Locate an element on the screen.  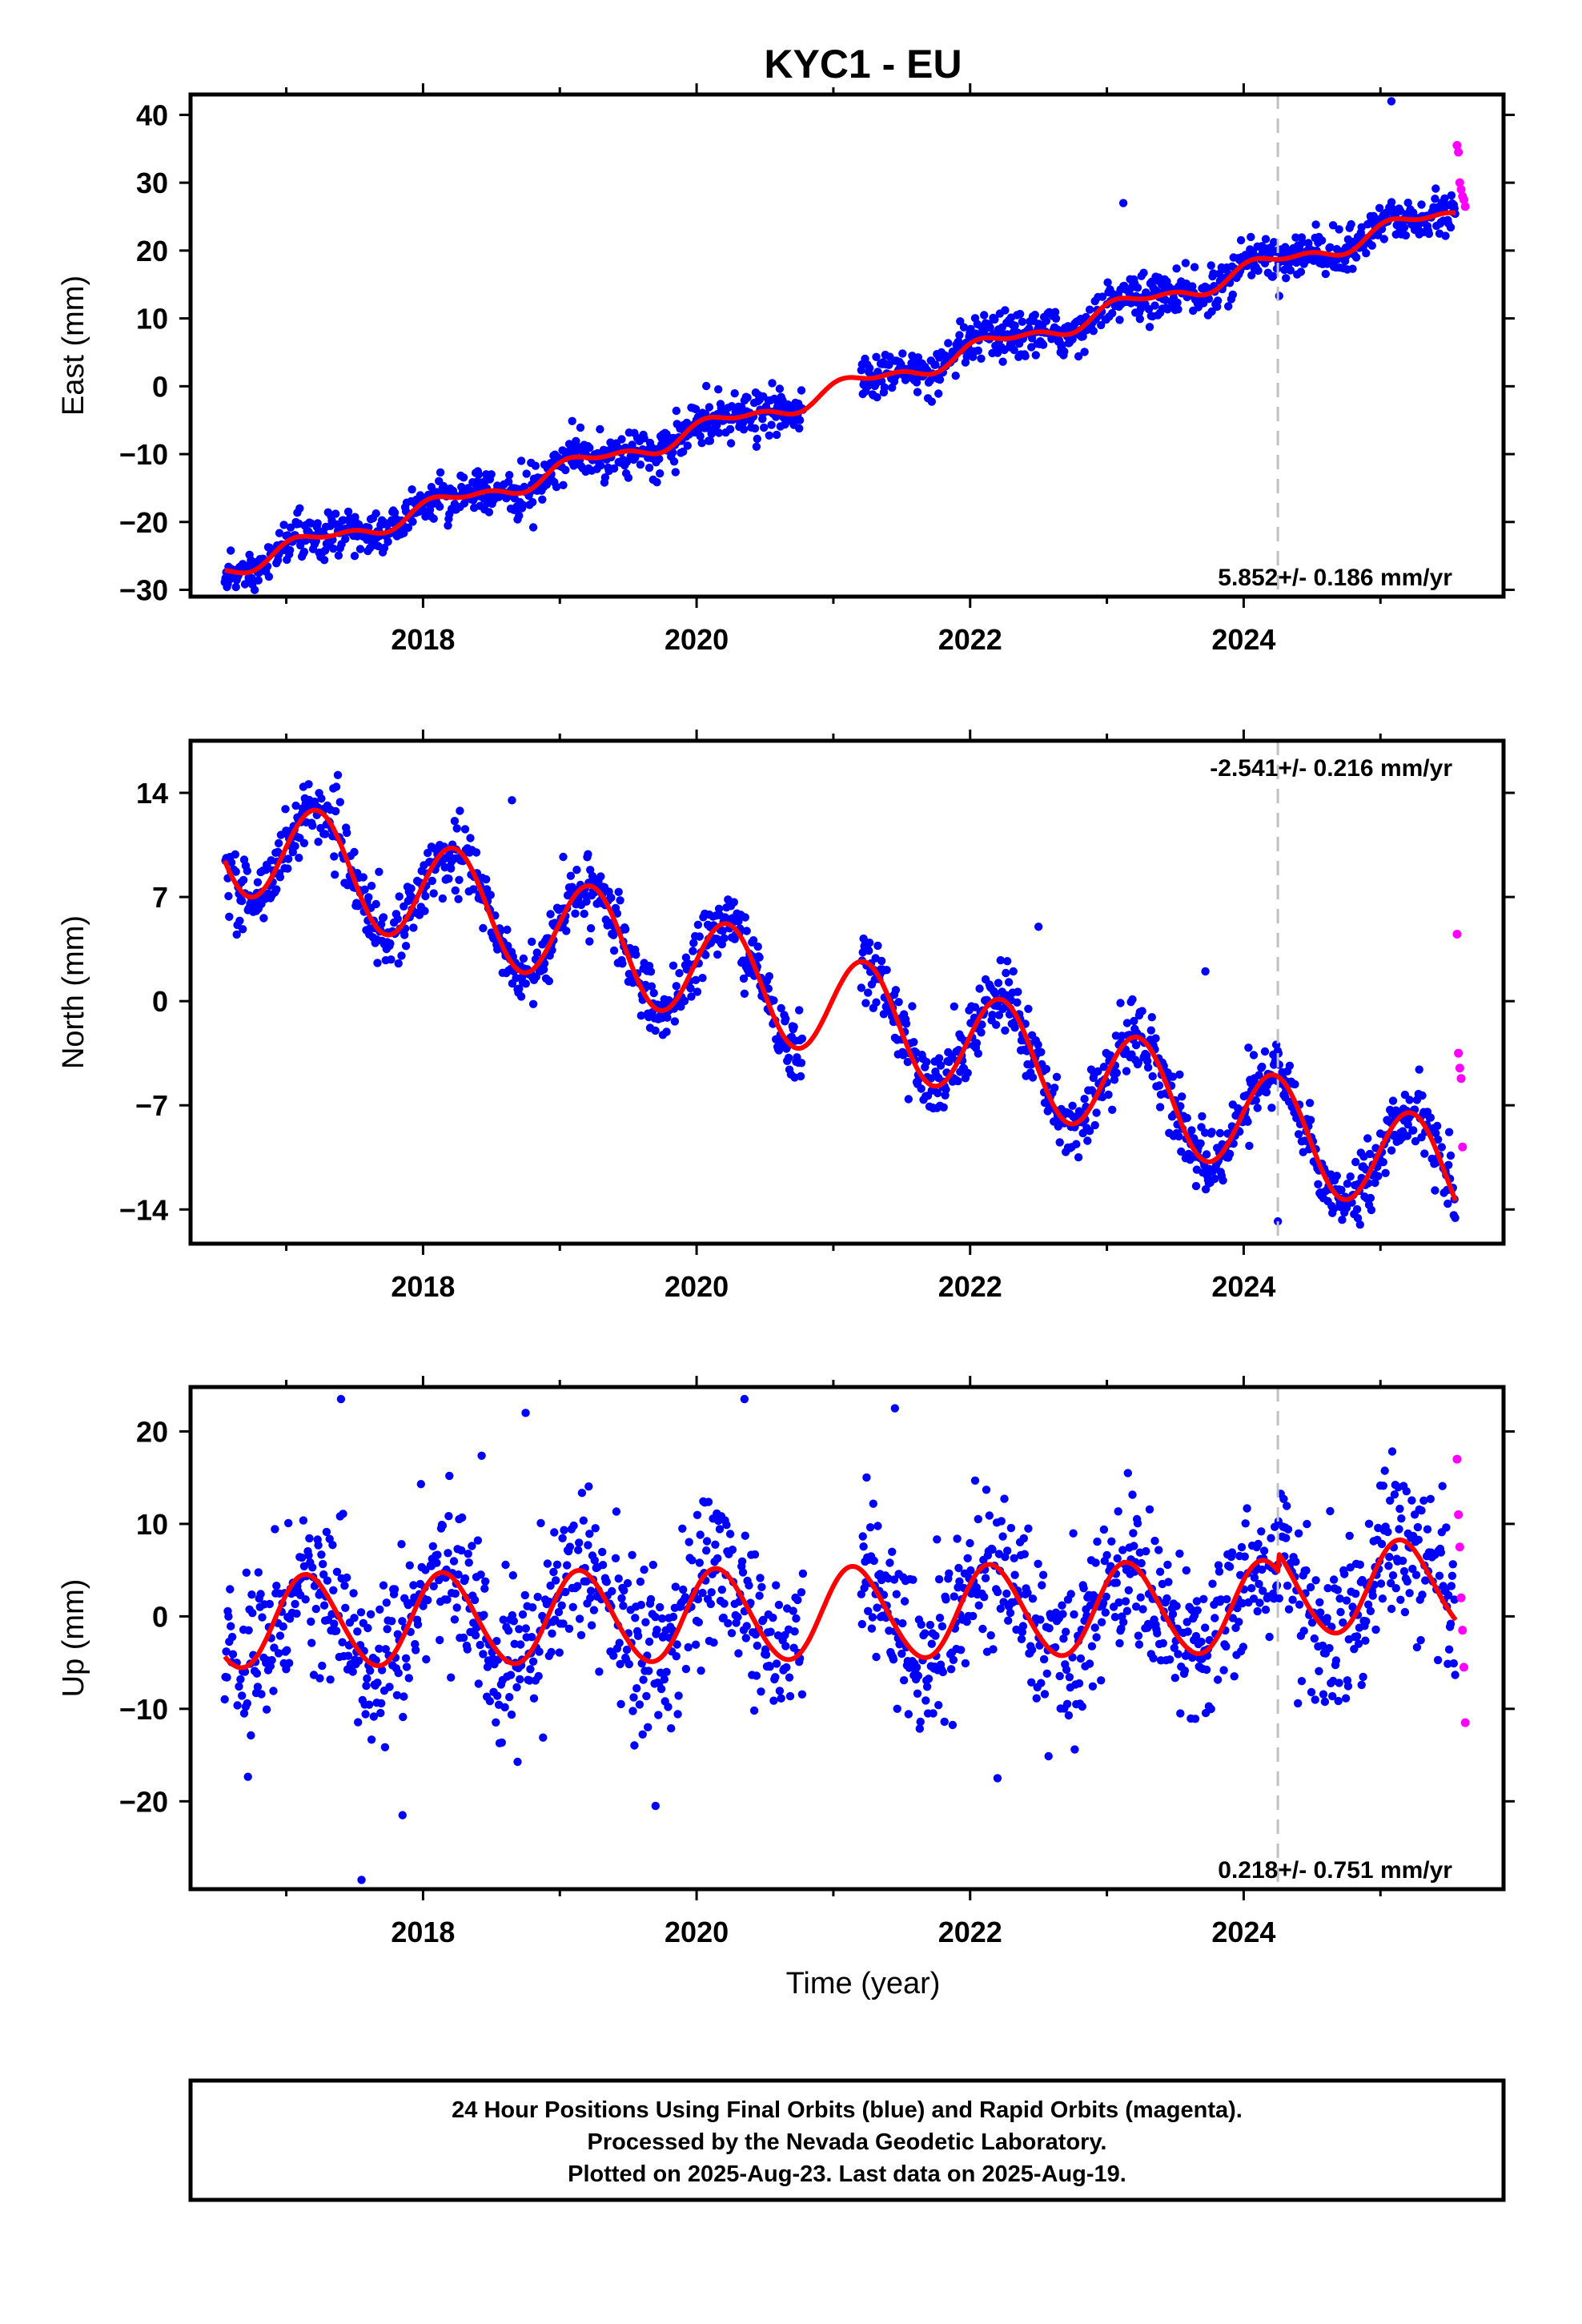
east-x-tick-label: 2018 is located at coordinates (423, 639).